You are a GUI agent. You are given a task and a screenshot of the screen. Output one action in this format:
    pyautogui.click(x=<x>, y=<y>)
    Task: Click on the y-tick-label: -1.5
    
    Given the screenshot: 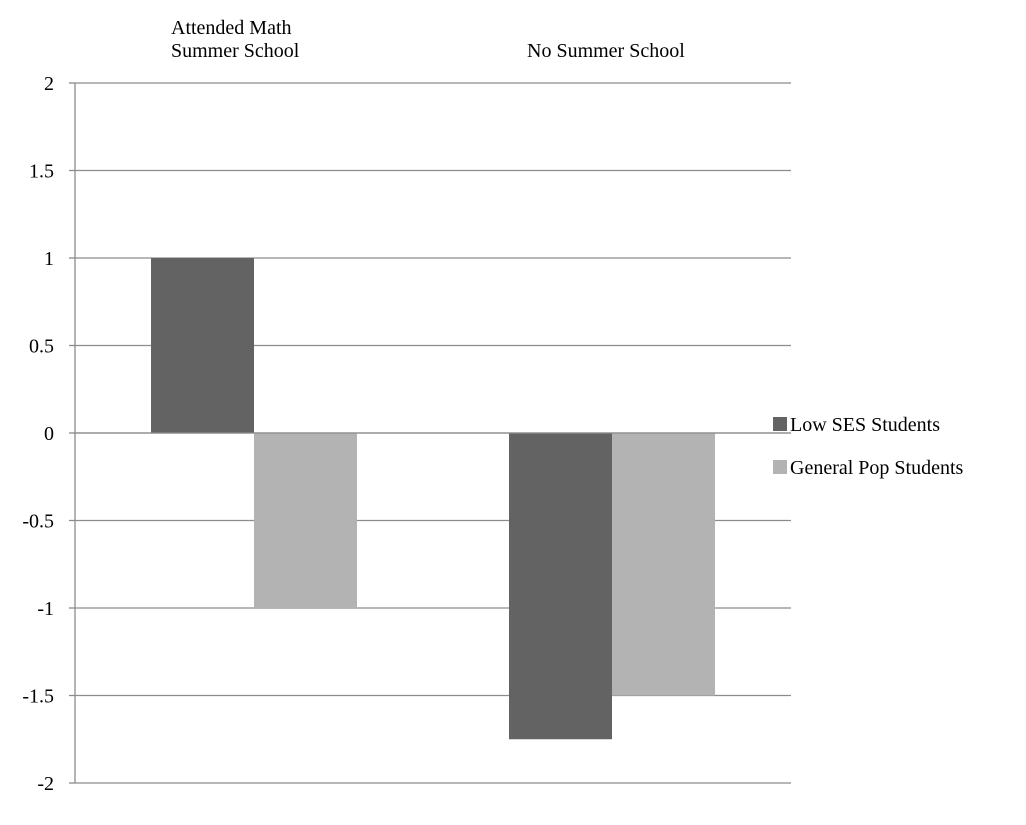 What is the action you would take?
    pyautogui.click(x=38, y=697)
    